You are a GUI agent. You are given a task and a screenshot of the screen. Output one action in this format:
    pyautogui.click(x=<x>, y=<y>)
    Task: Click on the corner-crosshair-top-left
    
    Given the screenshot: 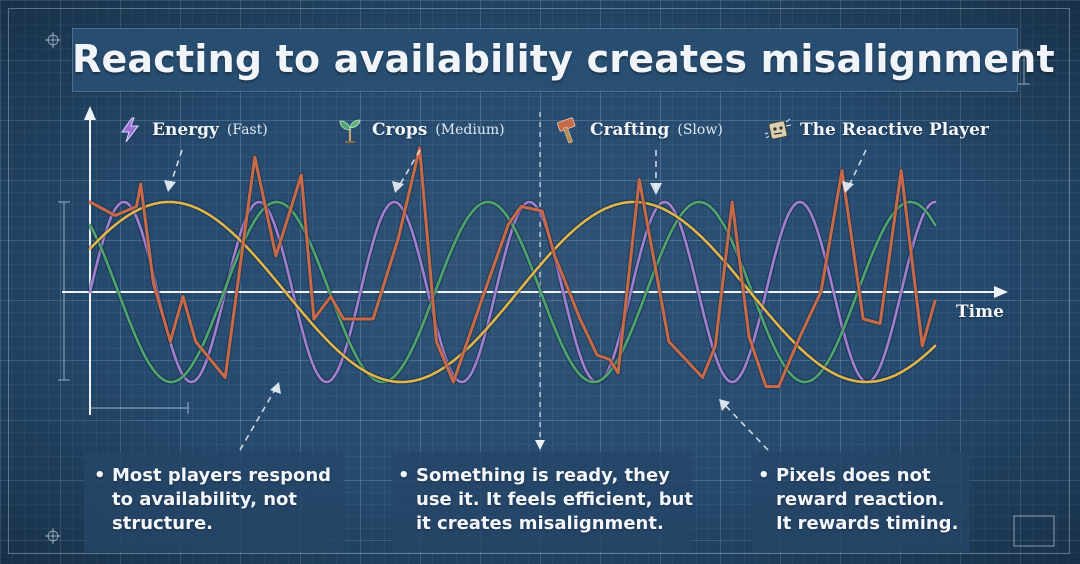 What is the action you would take?
    pyautogui.click(x=53, y=40)
    